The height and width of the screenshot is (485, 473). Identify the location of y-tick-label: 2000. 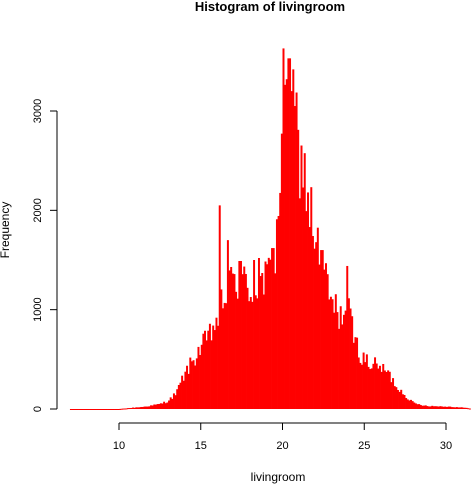
(38, 210).